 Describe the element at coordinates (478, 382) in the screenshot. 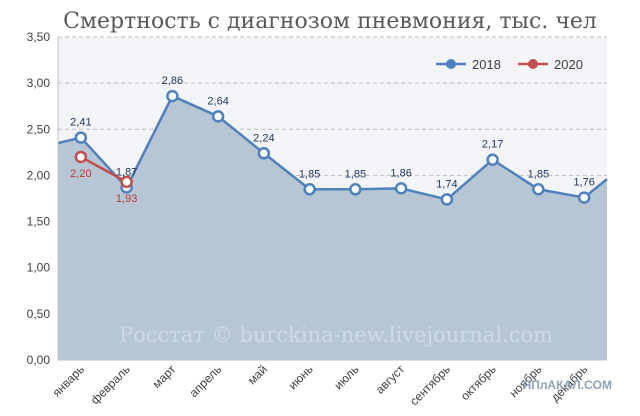

I see `x-tick-label: октябрь` at that location.